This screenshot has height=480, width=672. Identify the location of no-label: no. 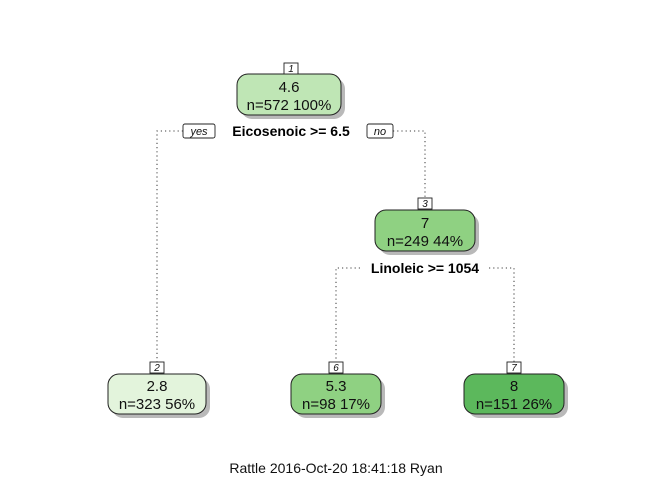
(380, 132).